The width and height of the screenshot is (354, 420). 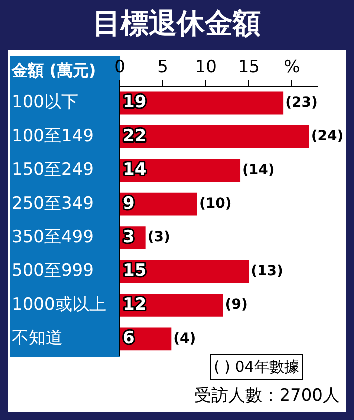 I want to click on data-label: 9, so click(x=129, y=204).